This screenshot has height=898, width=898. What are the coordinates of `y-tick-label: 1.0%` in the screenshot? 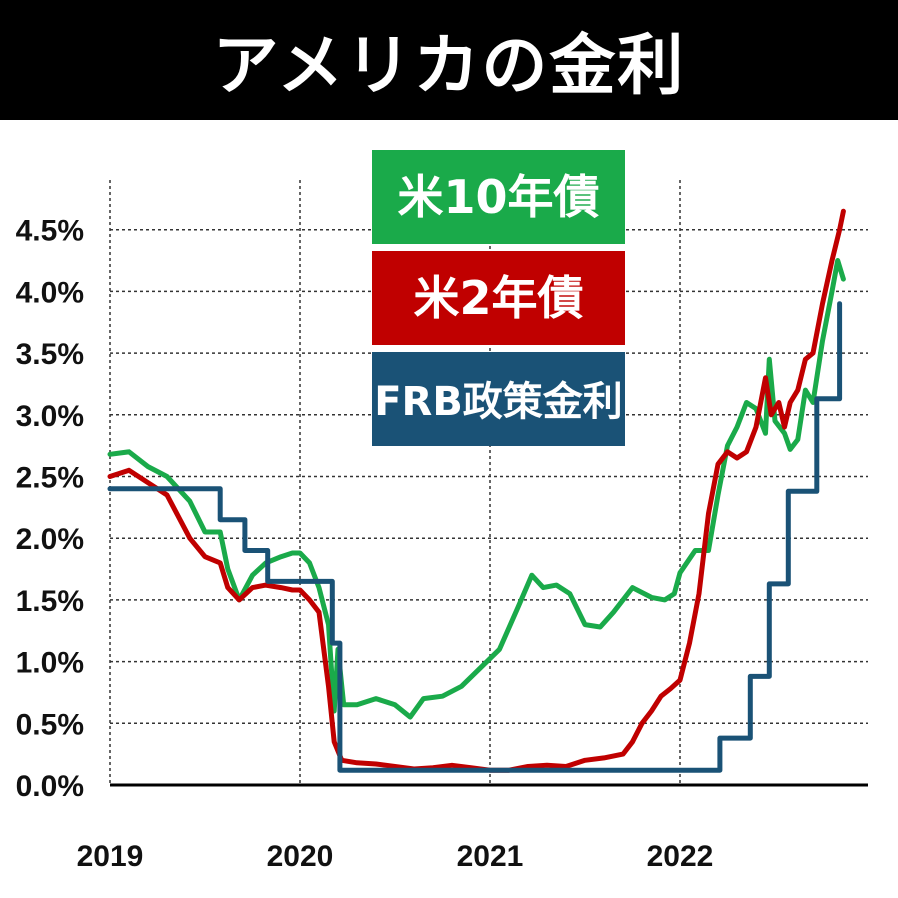 It's located at (50, 663).